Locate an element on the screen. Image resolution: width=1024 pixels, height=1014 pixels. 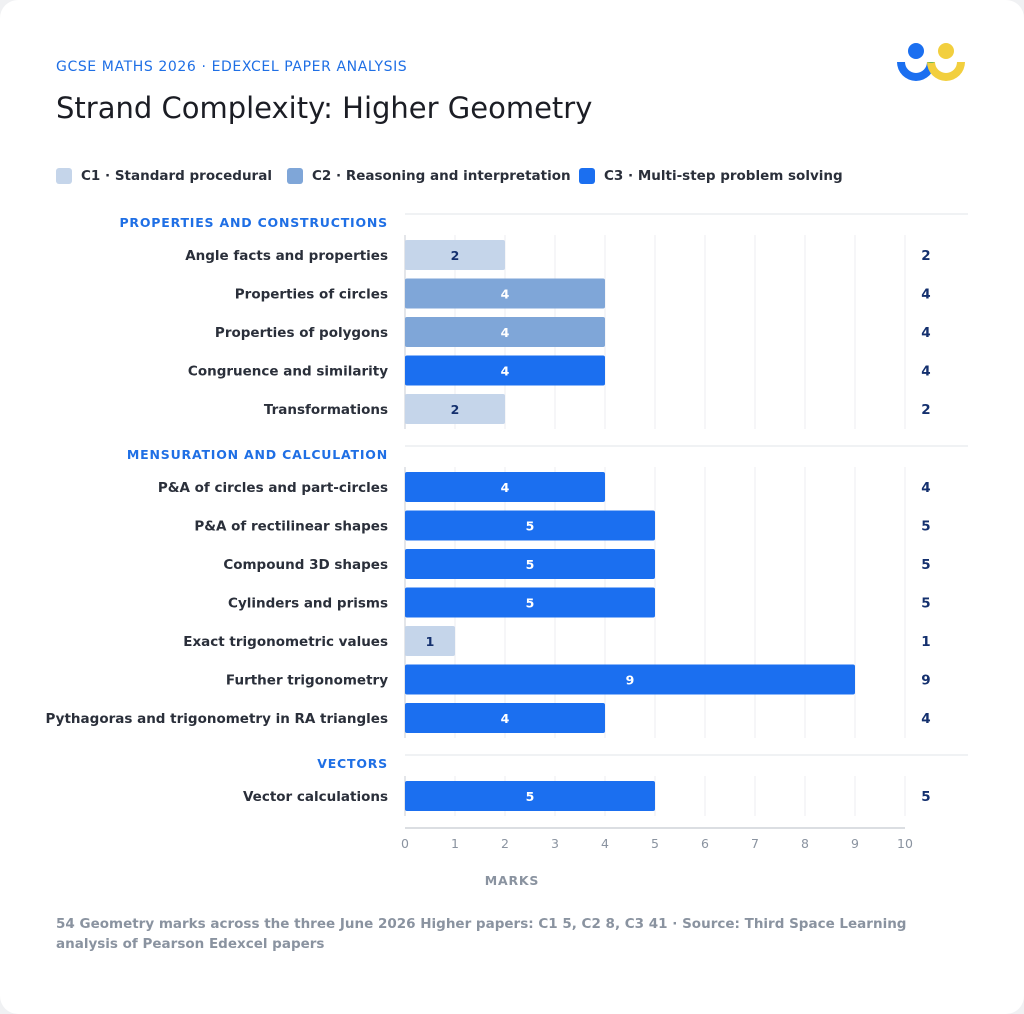
row-total-pythagoras-and-trigonometry-in-ra-triangles: 4 is located at coordinates (925, 719).